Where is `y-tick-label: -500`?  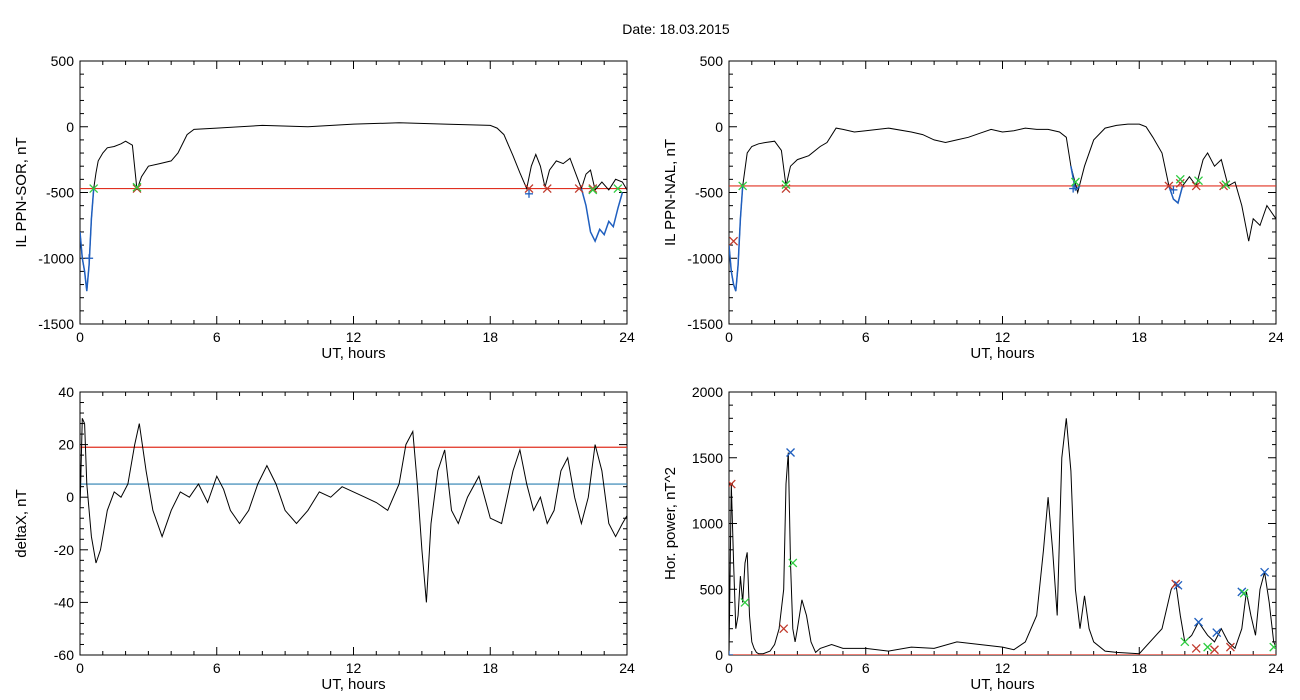 y-tick-label: -500 is located at coordinates (60, 193).